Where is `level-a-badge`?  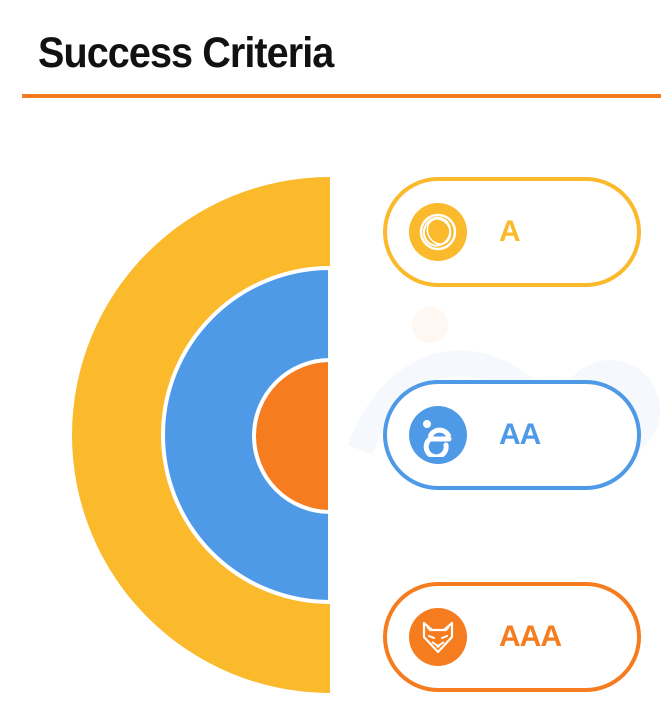
level-a-badge is located at coordinates (438, 232).